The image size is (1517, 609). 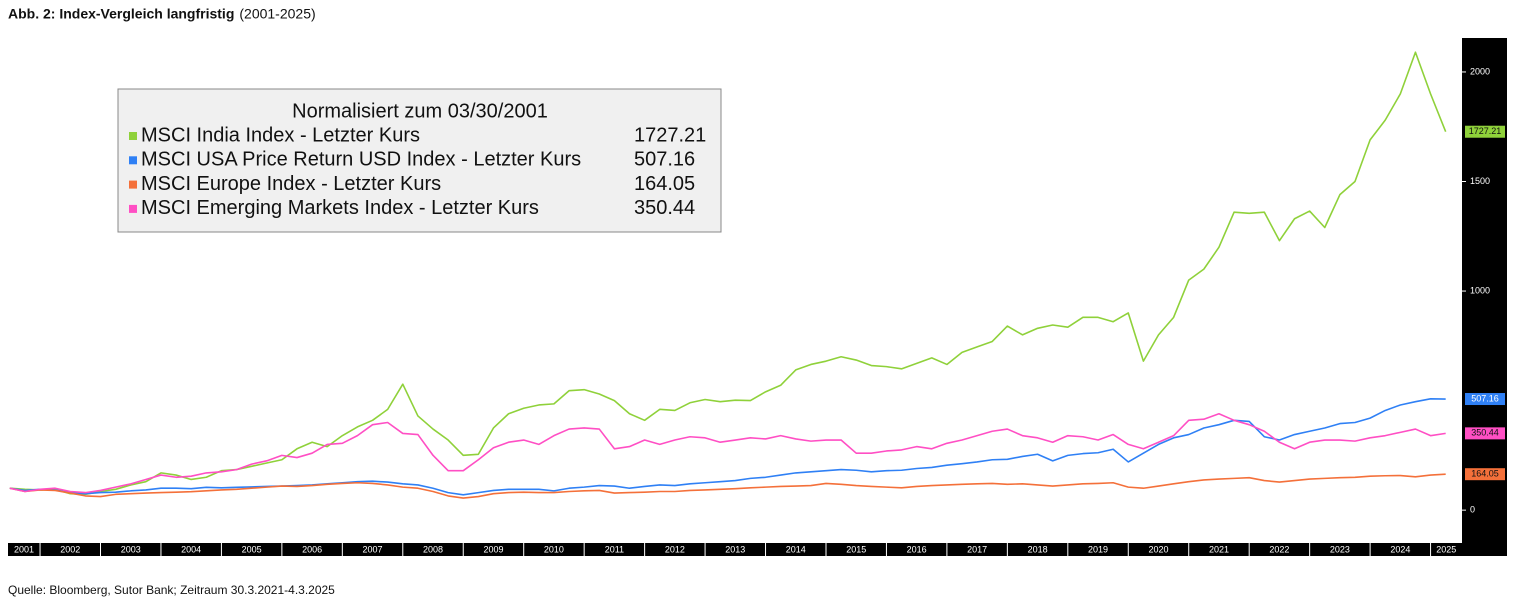 What do you see at coordinates (24, 549) in the screenshot?
I see `x-tick-label: 2001` at bounding box center [24, 549].